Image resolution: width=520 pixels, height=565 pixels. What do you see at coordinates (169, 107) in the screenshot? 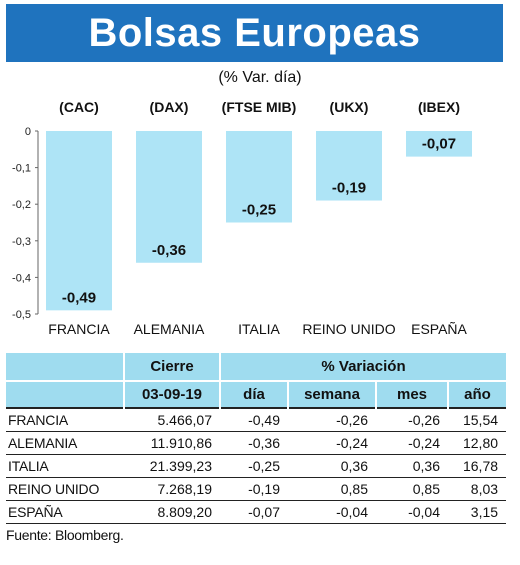
I see `index-label: (DAX)` at bounding box center [169, 107].